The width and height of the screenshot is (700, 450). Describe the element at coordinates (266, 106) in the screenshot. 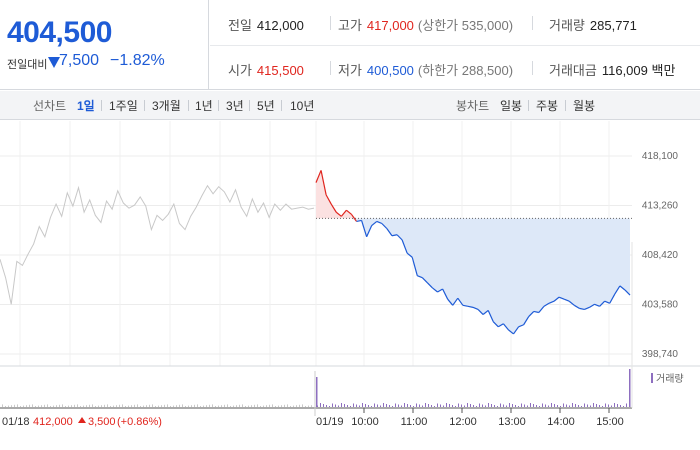

I see `range-5y-tab: 5년` at that location.